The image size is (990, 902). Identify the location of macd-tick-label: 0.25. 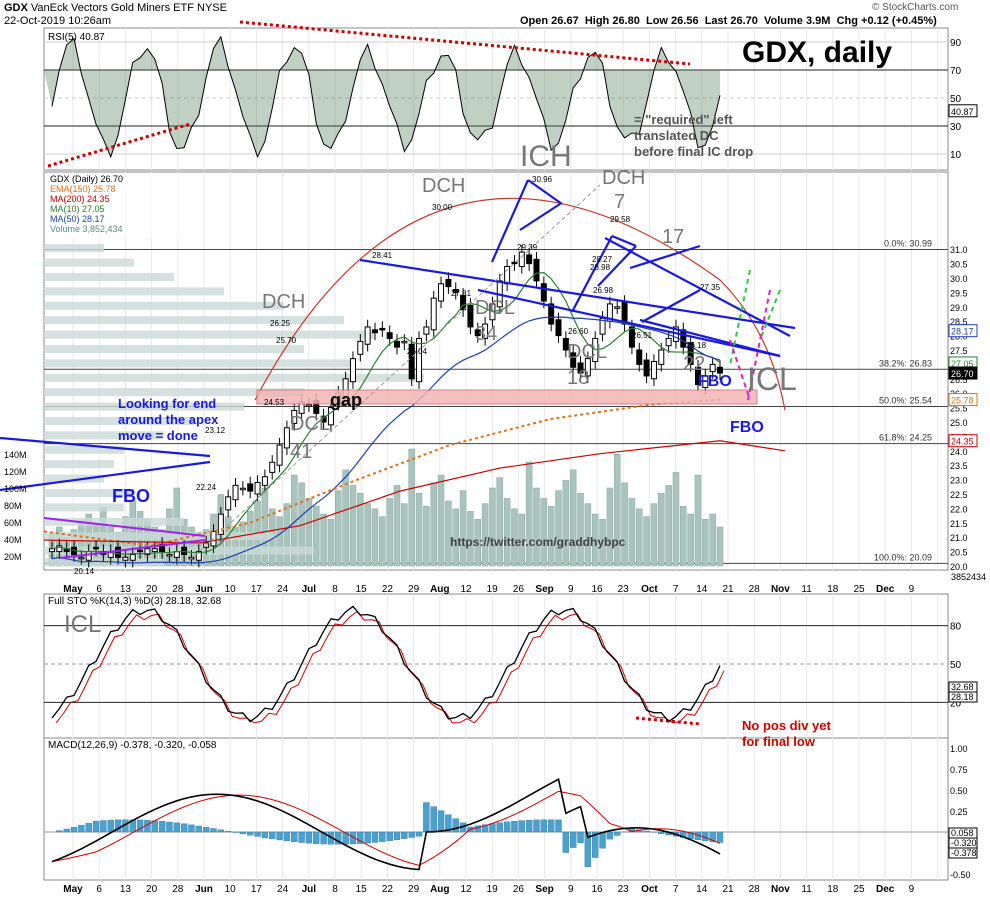
(959, 812).